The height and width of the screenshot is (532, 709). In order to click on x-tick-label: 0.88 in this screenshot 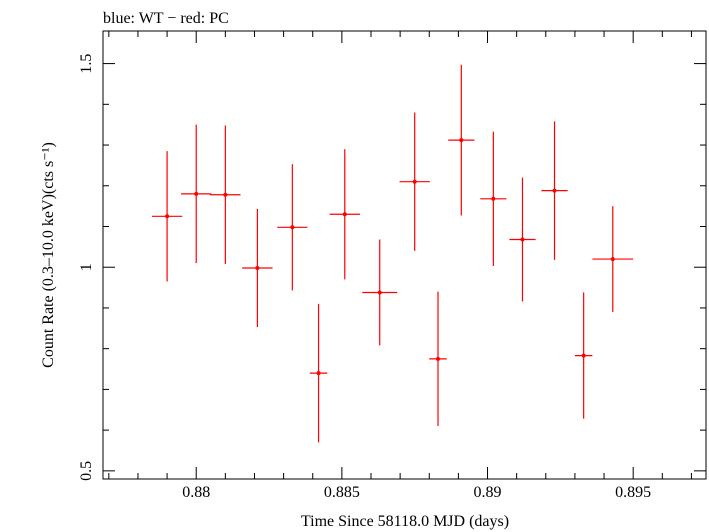, I will do `click(196, 492)`.